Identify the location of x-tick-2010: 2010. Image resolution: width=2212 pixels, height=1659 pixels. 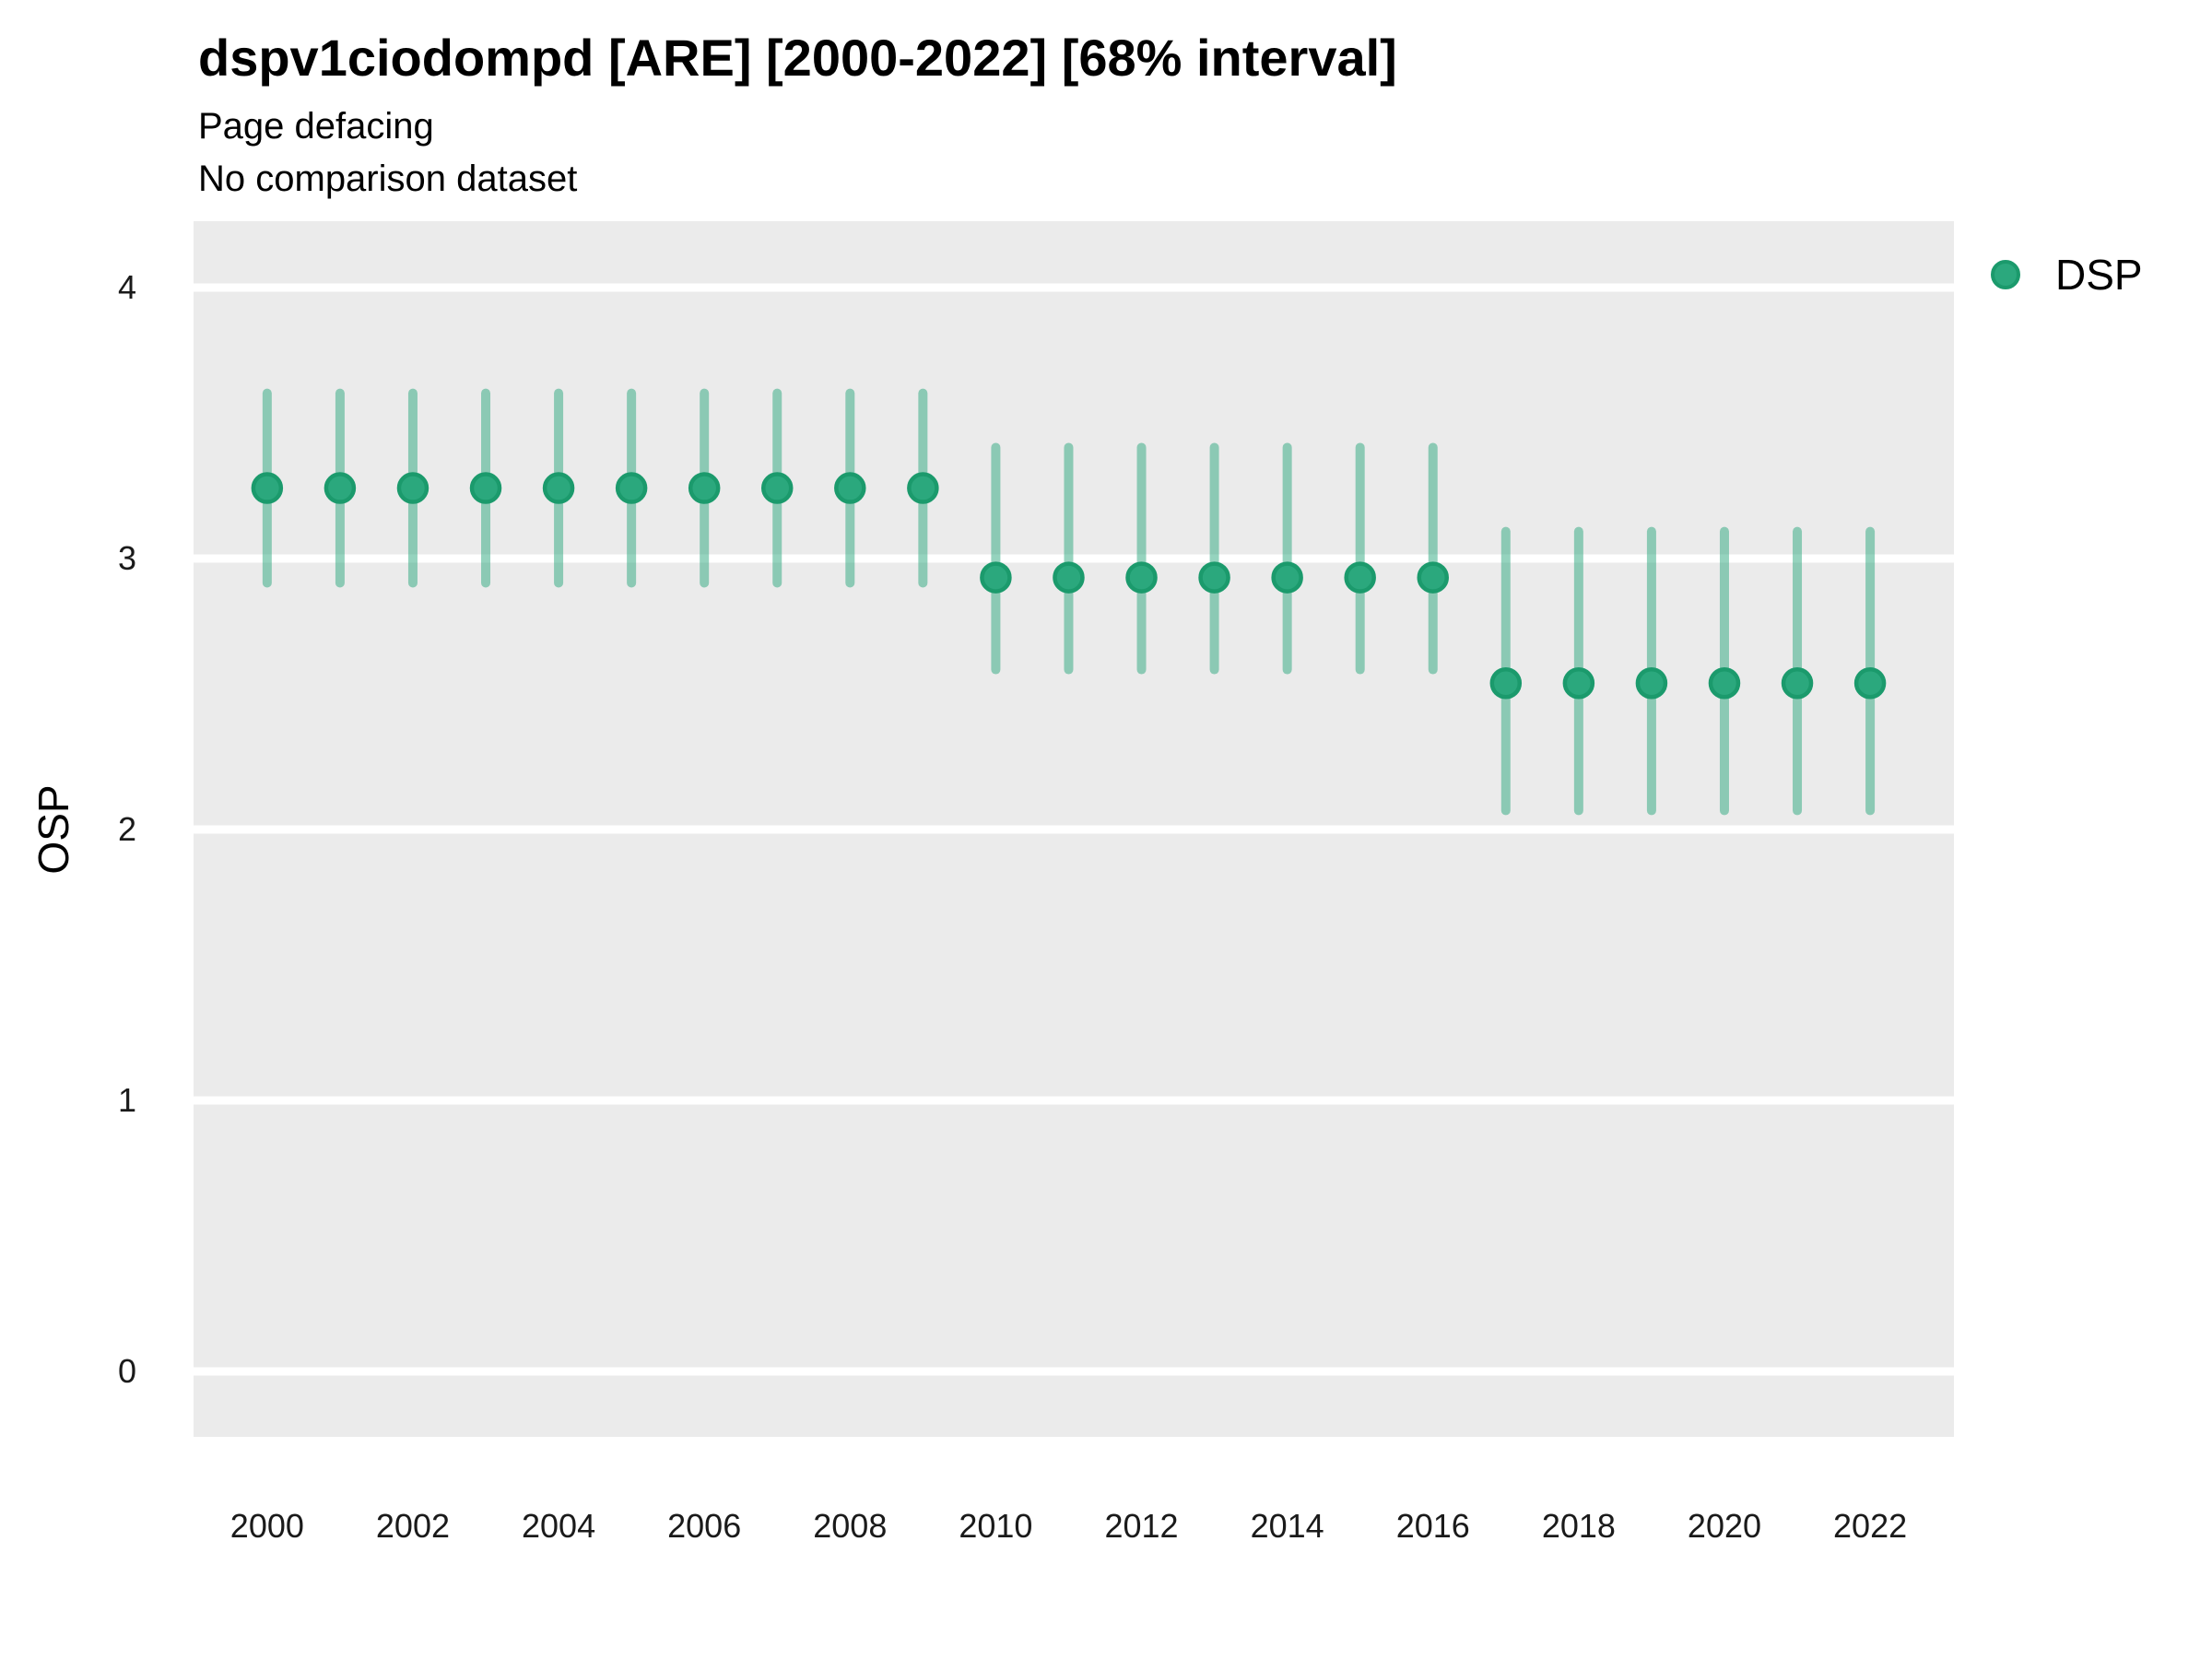
(996, 1526).